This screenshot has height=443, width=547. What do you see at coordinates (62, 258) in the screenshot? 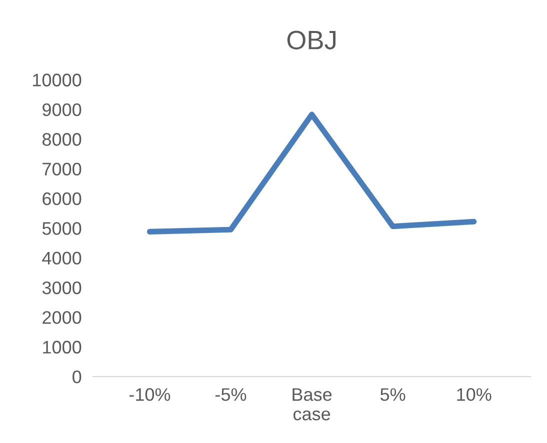
I see `y-tick-label: 4000` at bounding box center [62, 258].